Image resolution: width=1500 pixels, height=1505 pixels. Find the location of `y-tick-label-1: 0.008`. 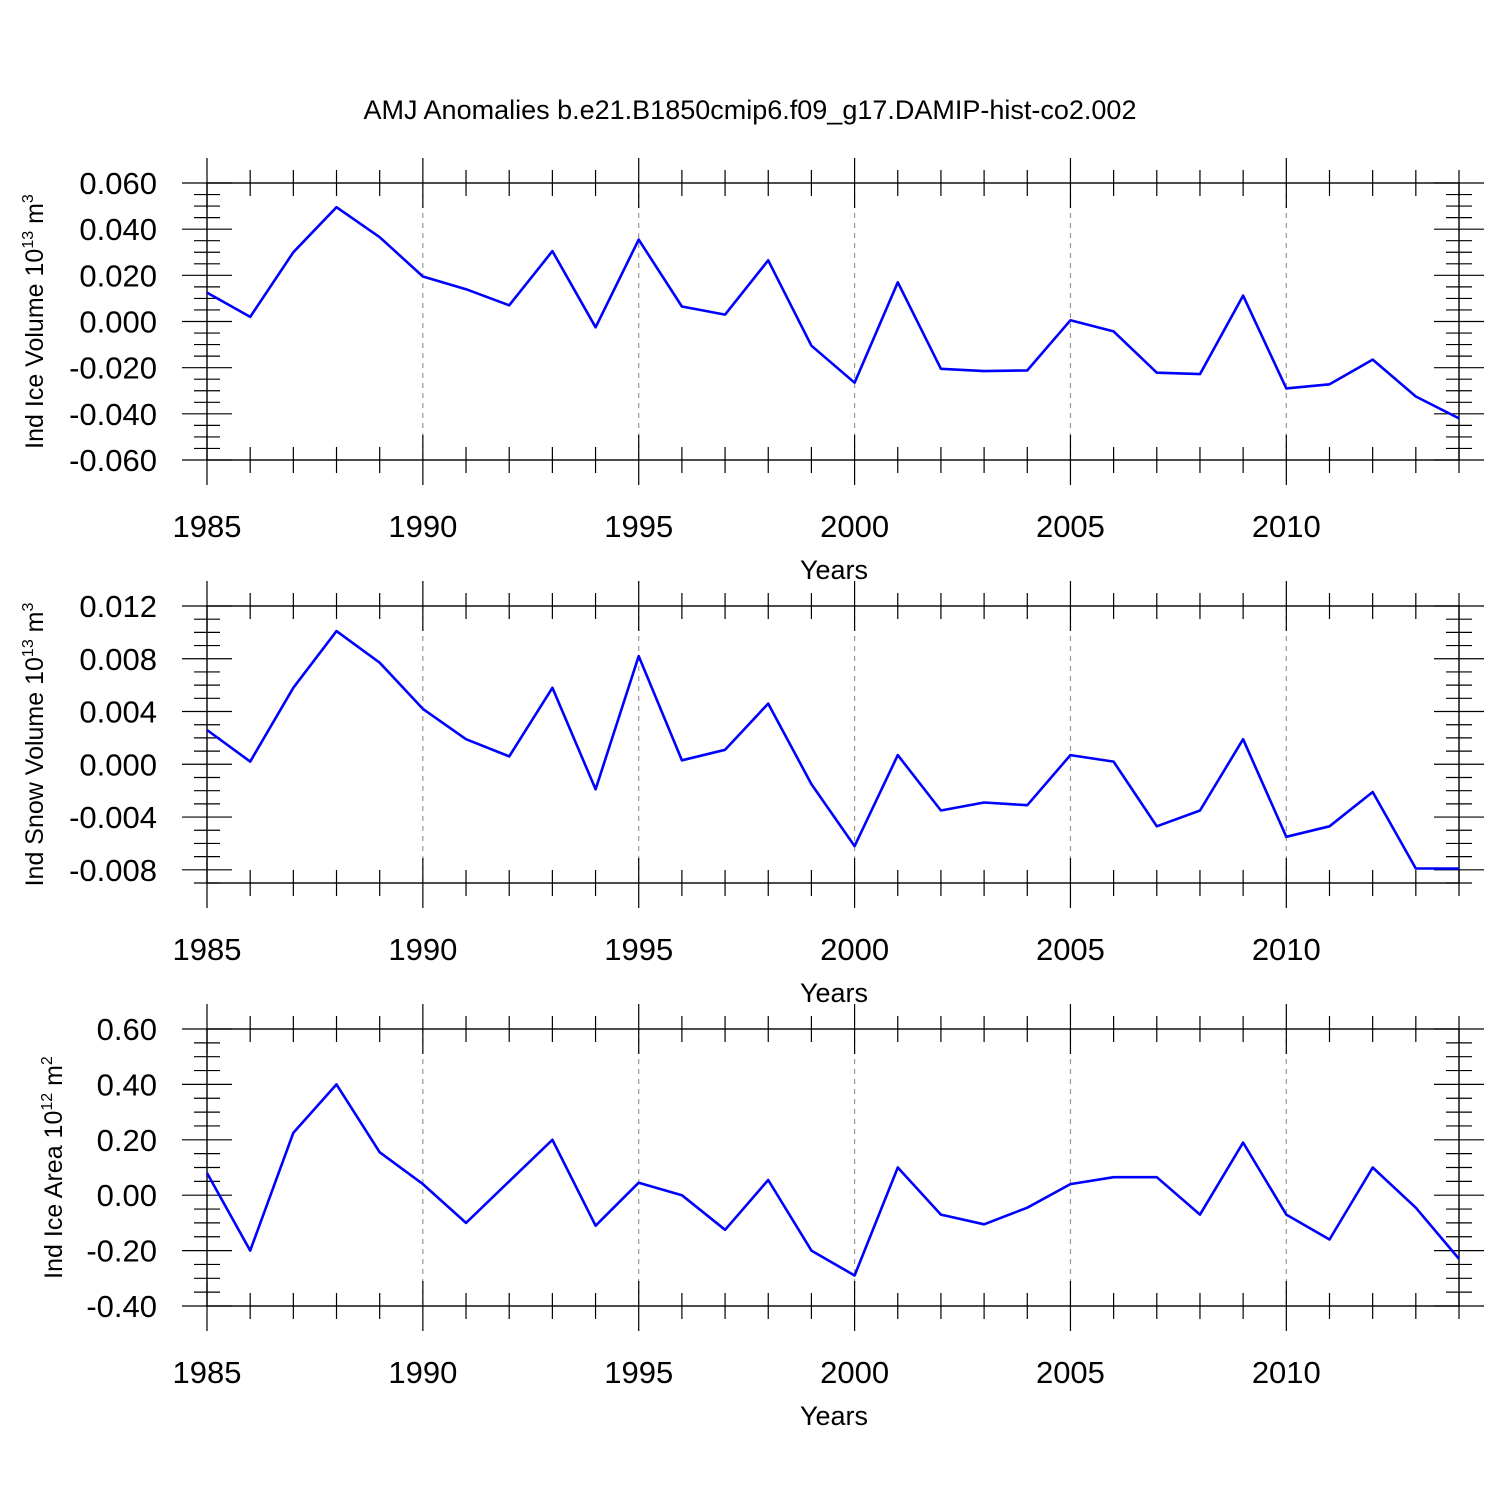

y-tick-label-1: 0.008 is located at coordinates (118, 659).